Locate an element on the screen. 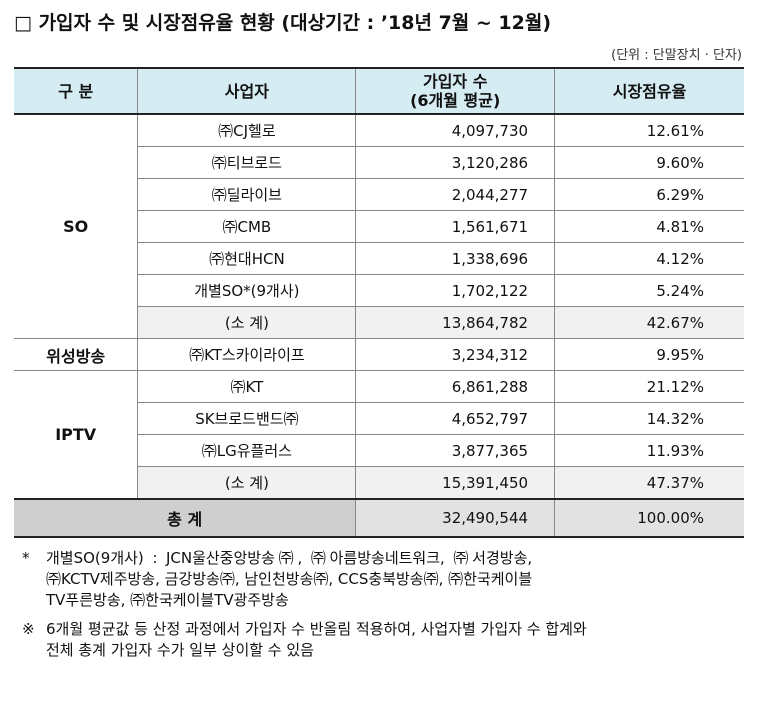 The height and width of the screenshot is (702, 758). data-row: SK브로드밴드㈜ 4,652,797 14.32% is located at coordinates (379, 418).